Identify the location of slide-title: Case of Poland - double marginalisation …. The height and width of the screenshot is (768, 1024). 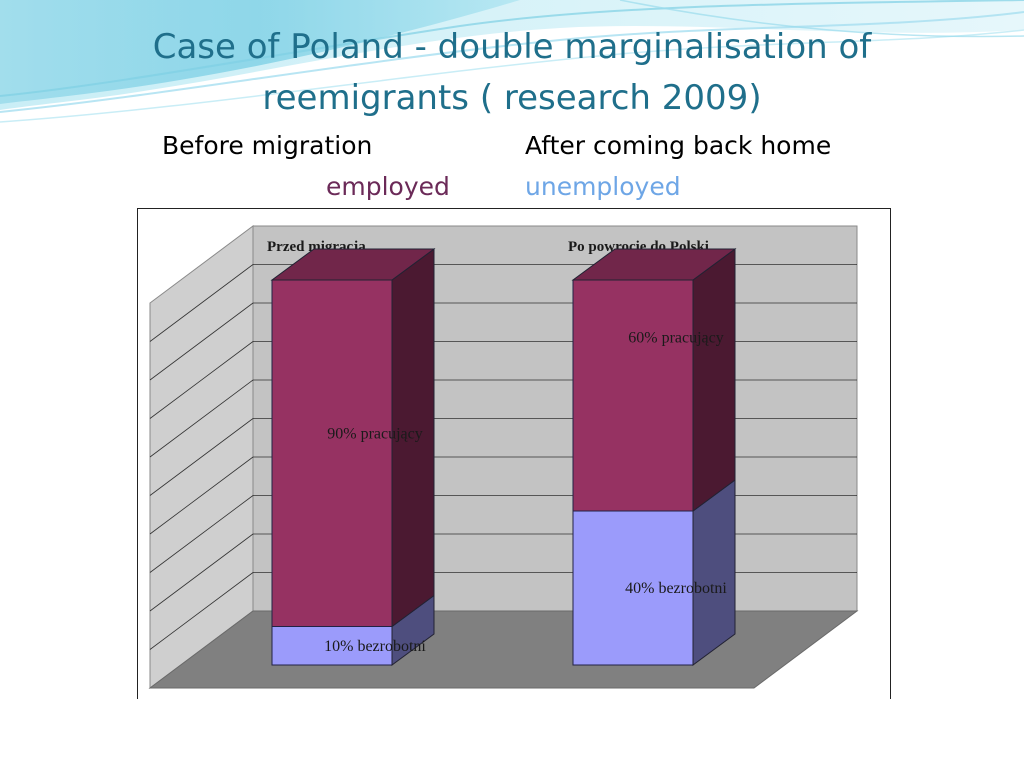
(512, 72).